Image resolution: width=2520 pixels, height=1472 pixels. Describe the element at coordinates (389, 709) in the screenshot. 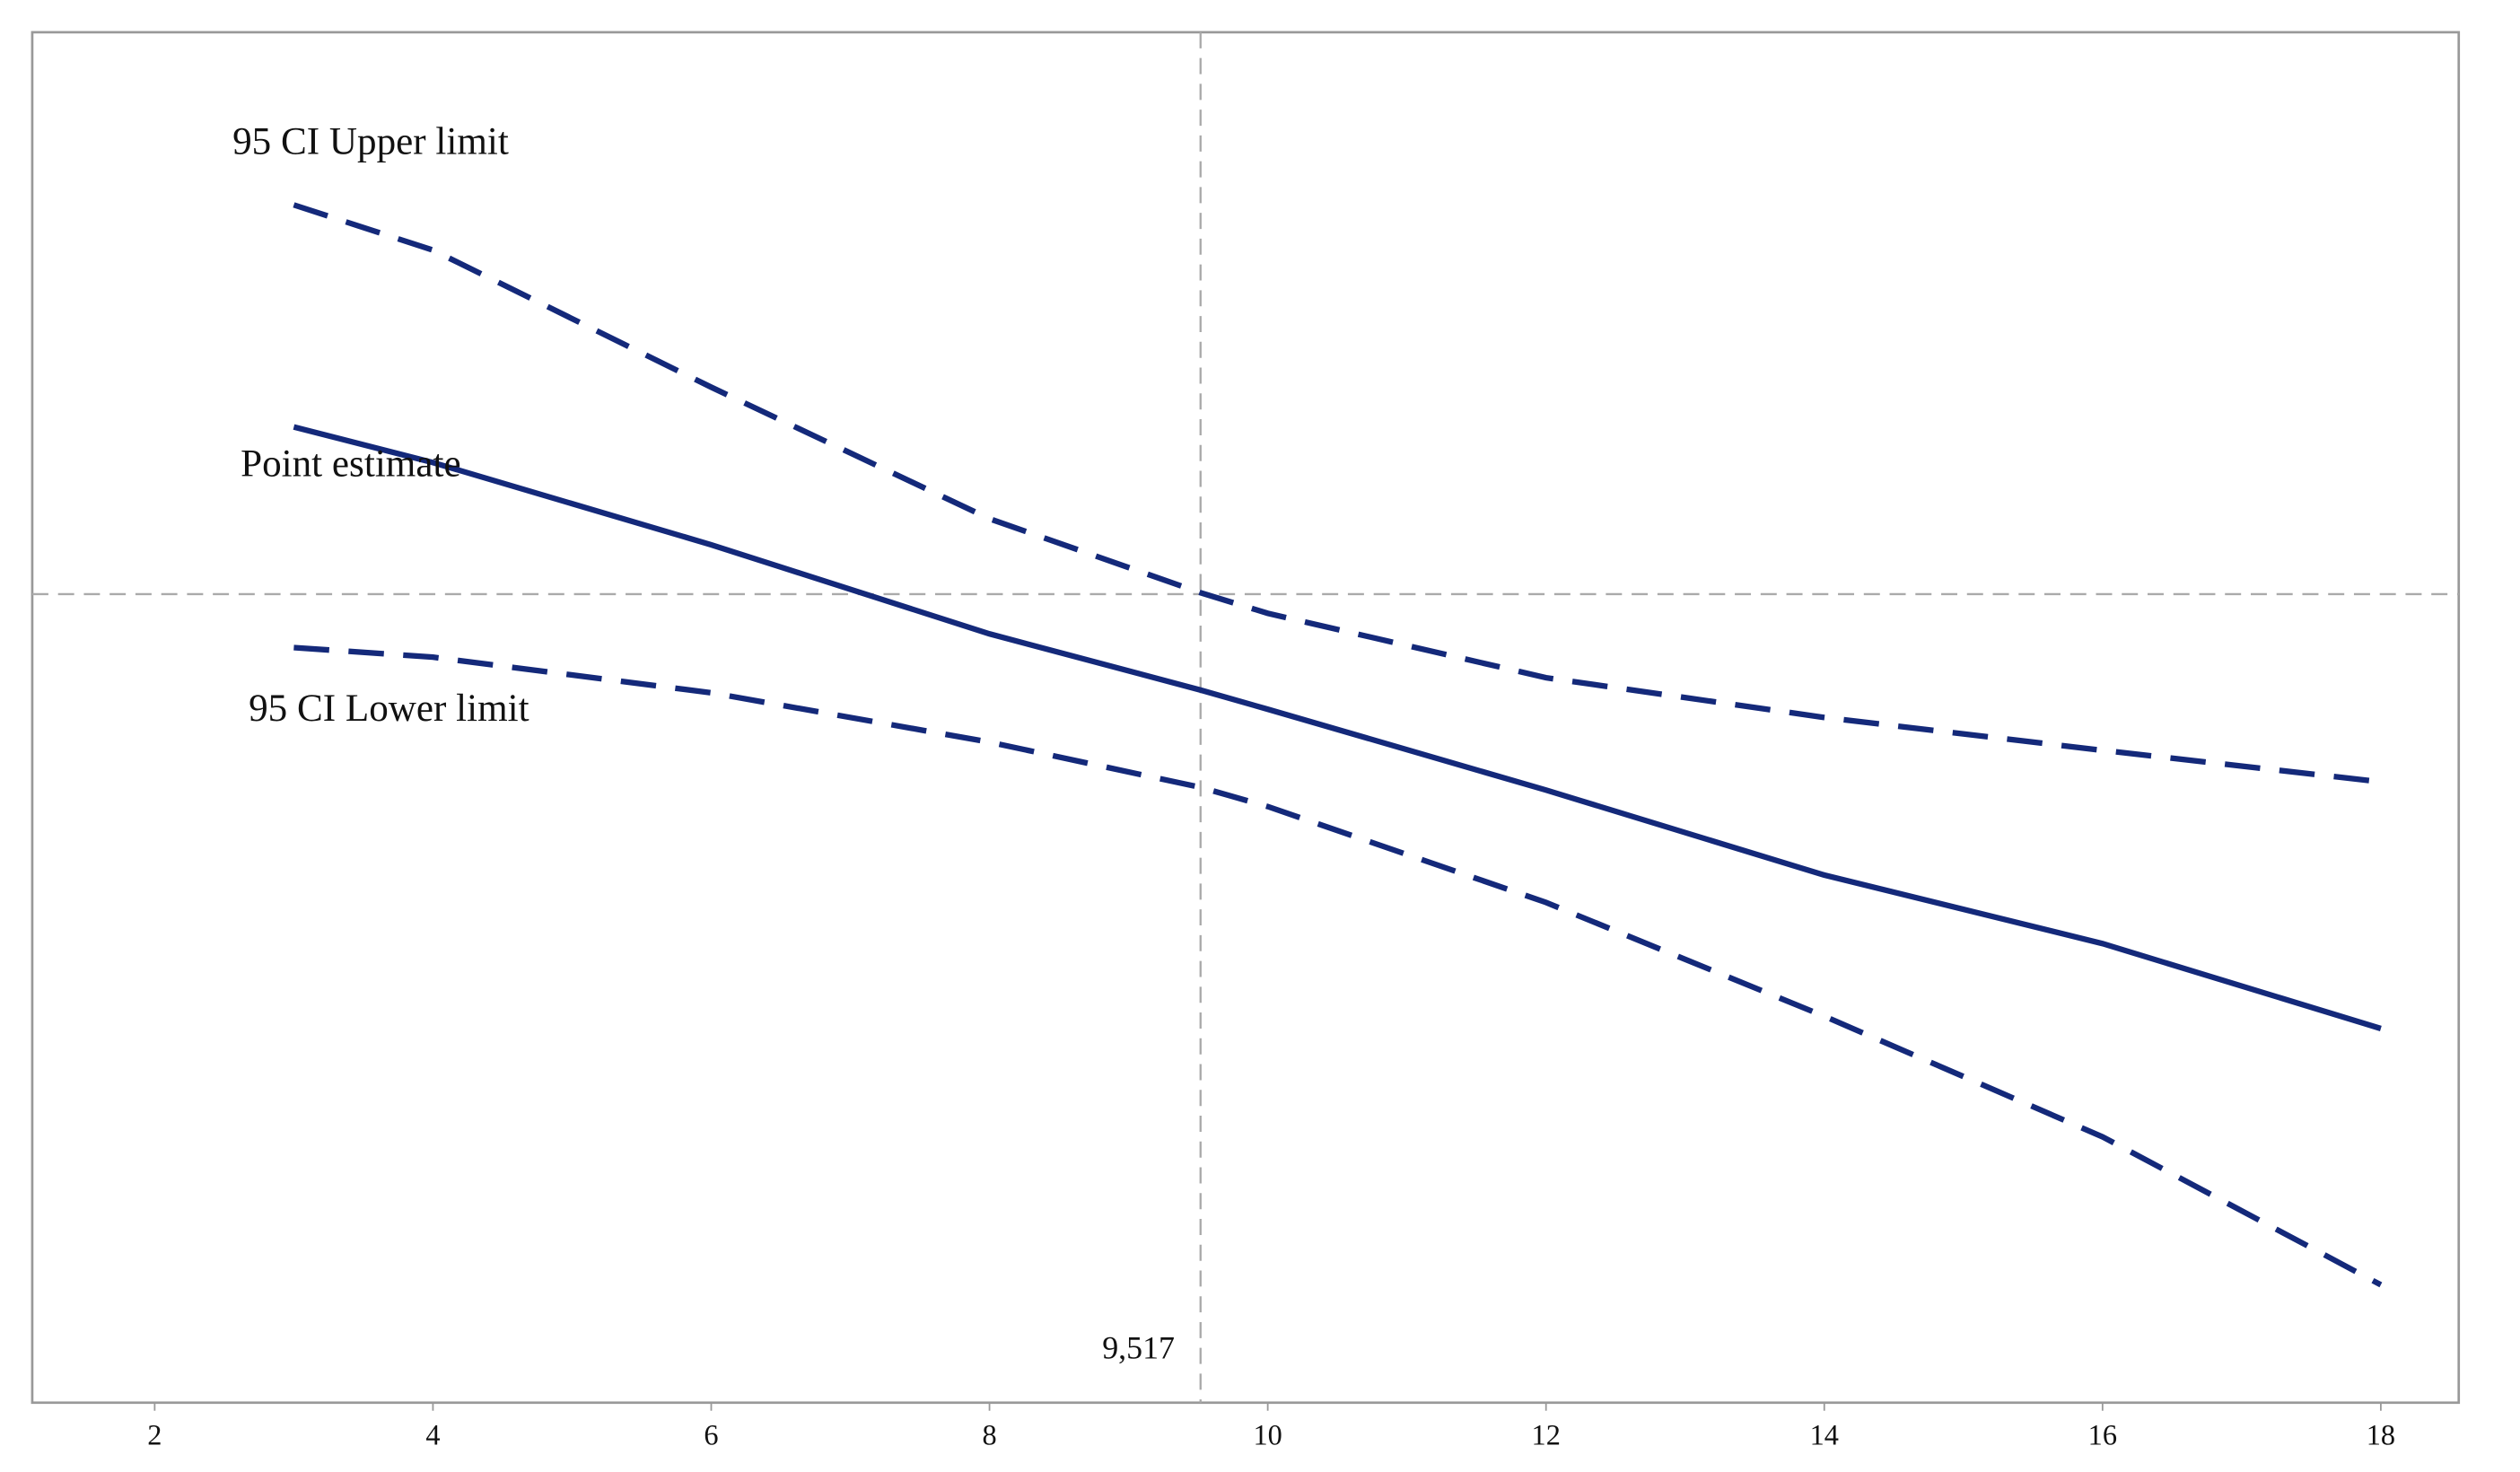

I see `series-label: 95 CI Lower limit` at that location.